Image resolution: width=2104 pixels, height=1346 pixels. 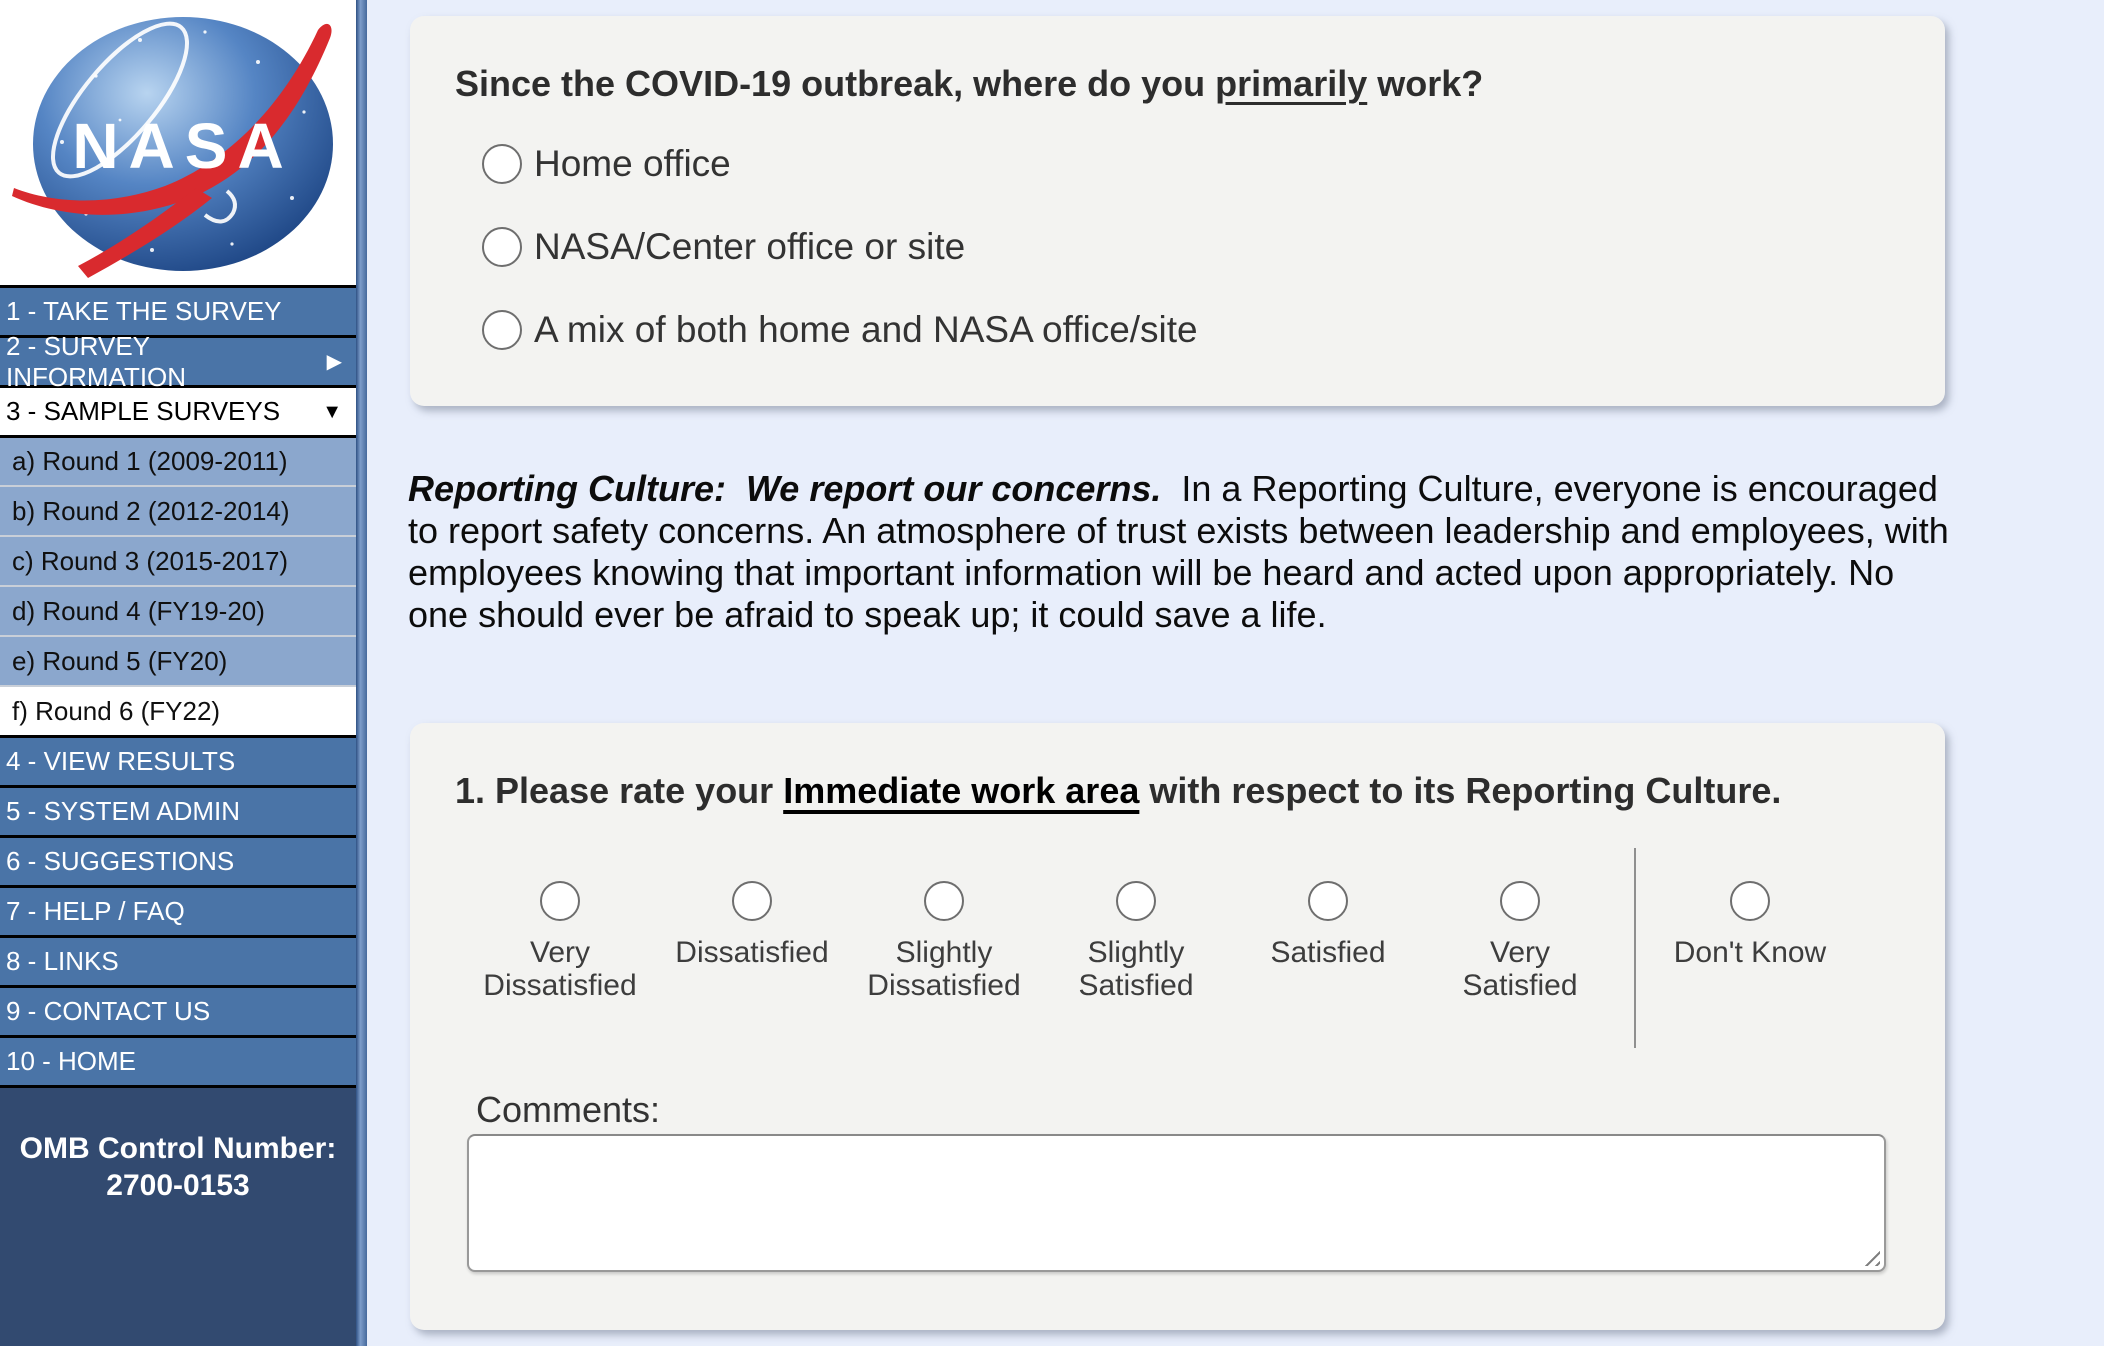 I want to click on sidebar-item-round-2: b) Round 2 (2012-2014), so click(x=178, y=510).